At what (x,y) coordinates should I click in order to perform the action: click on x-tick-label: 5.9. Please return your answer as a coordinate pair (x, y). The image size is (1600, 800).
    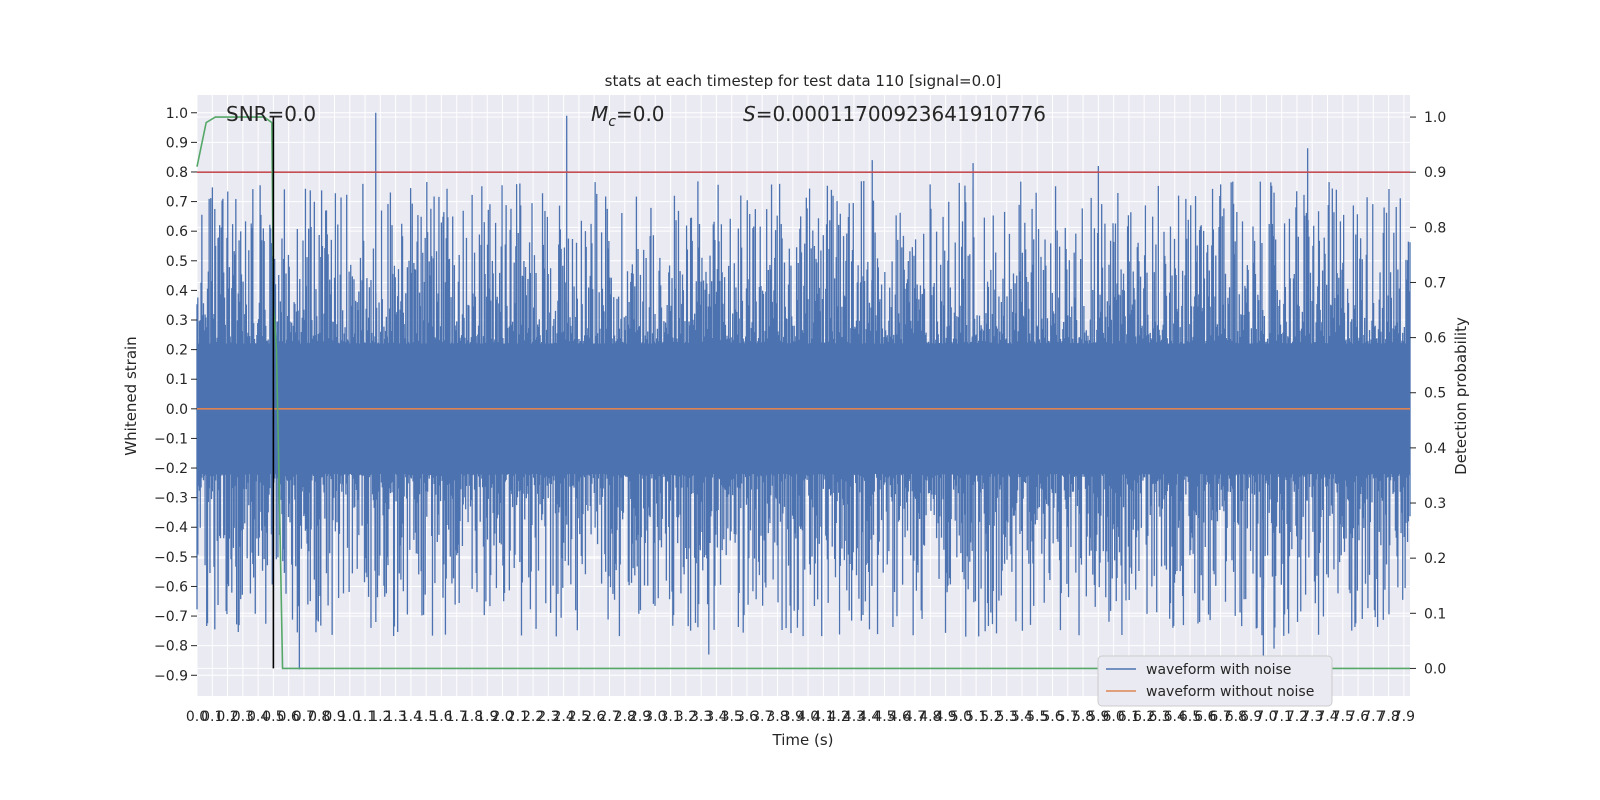
    Looking at the image, I should click on (1098, 717).